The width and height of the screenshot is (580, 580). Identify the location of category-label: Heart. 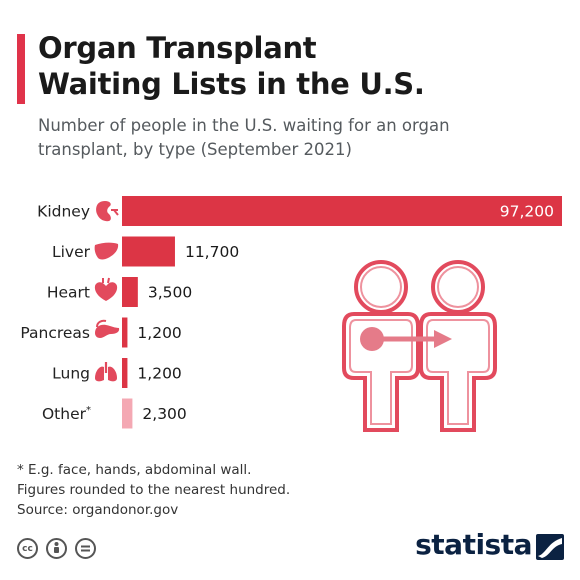
(68, 293).